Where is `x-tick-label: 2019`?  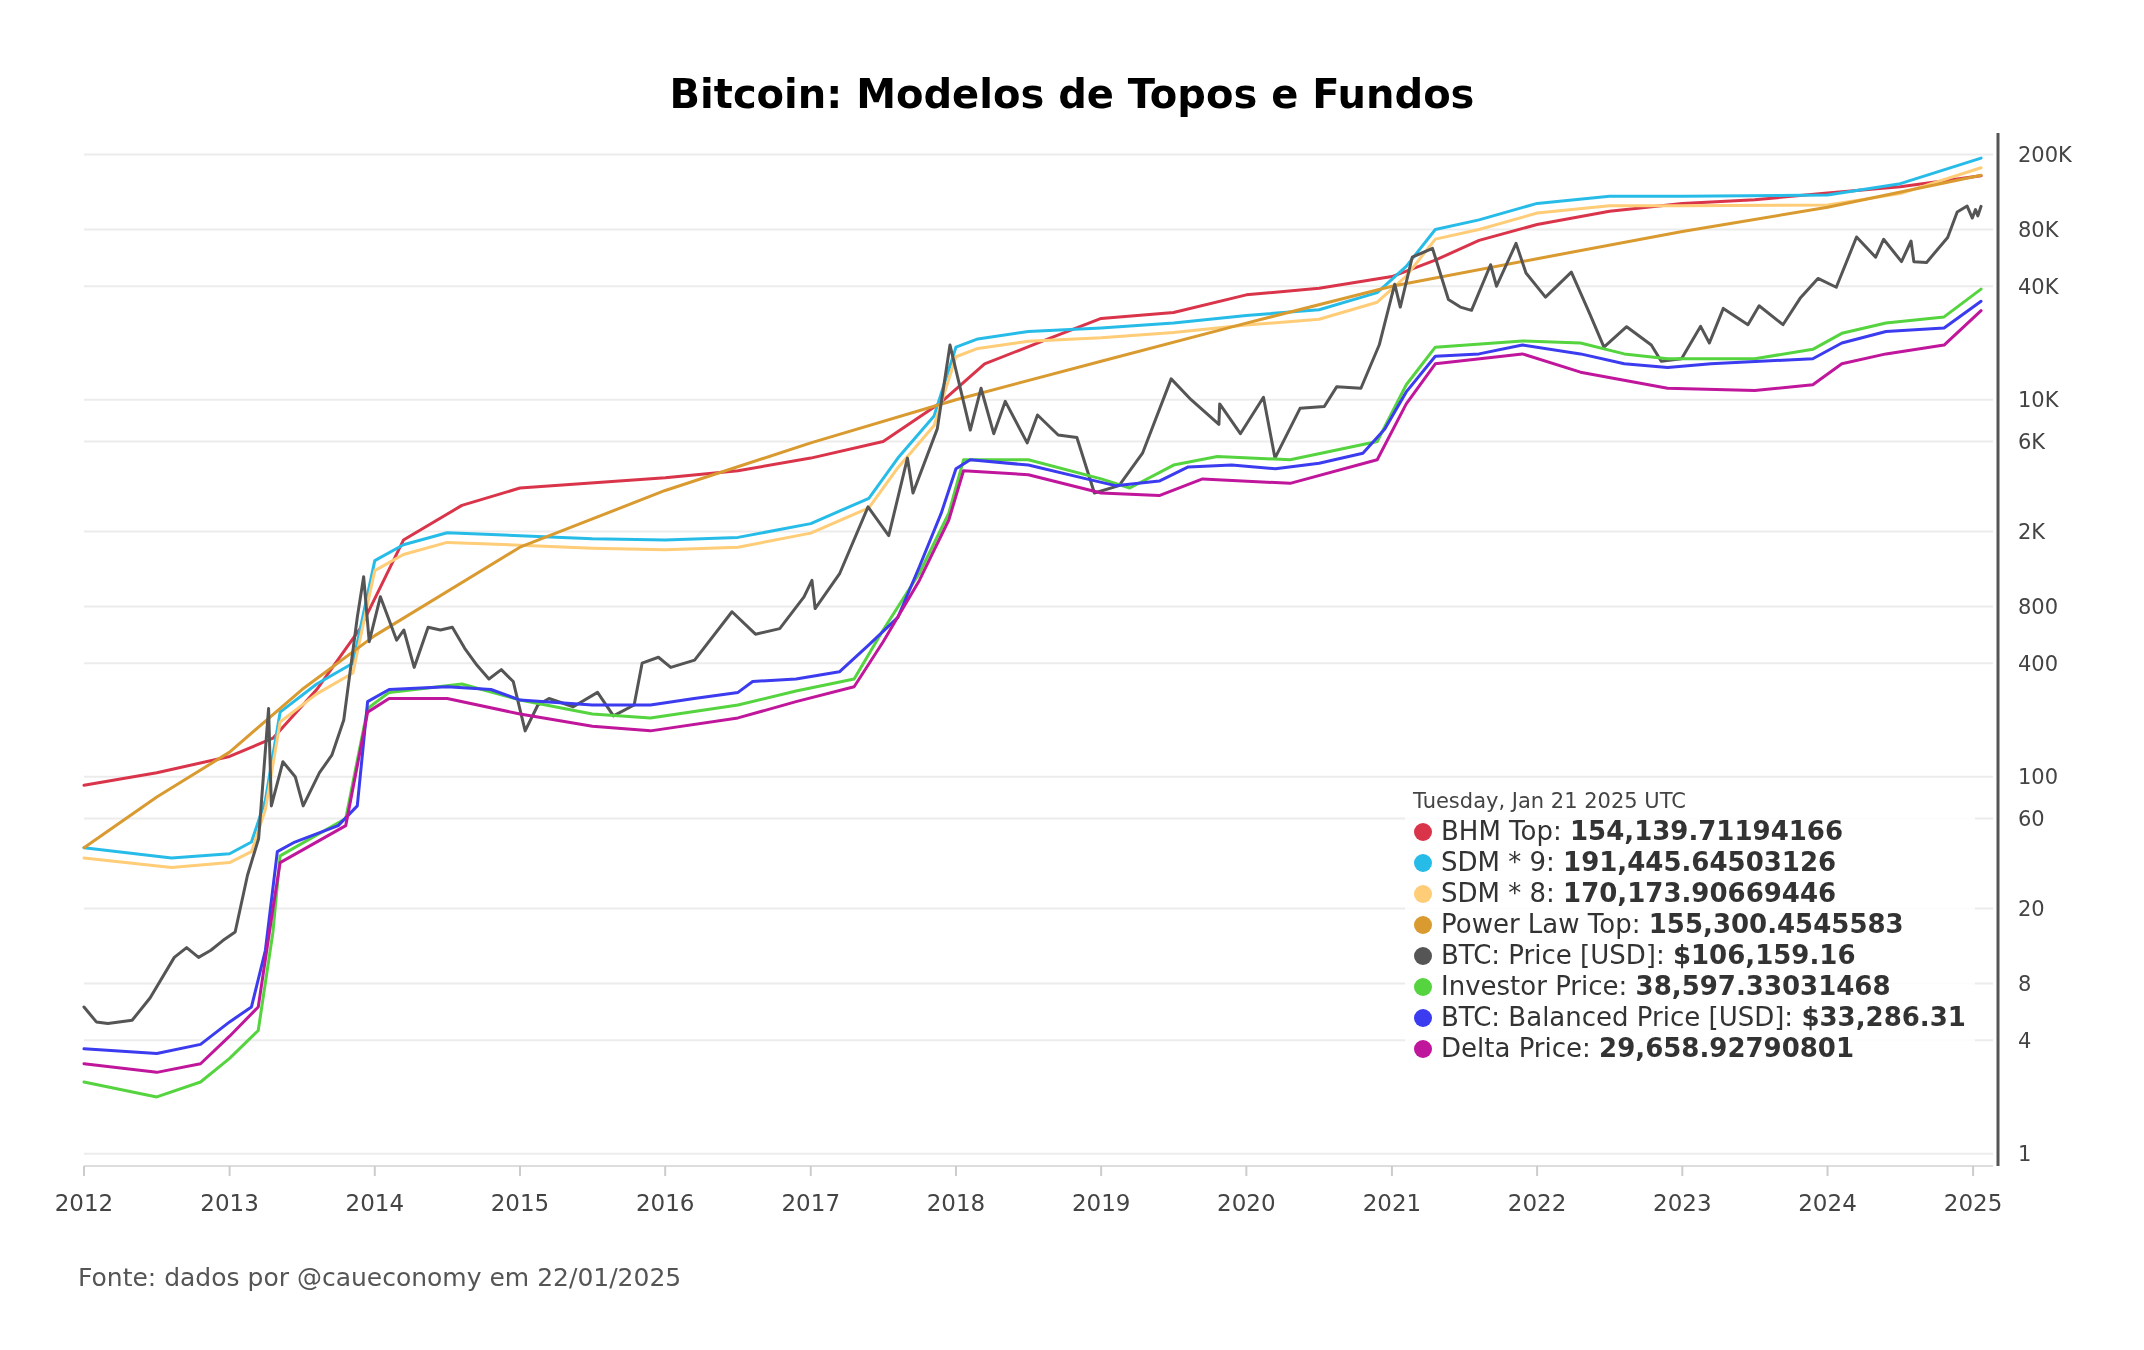 x-tick-label: 2019 is located at coordinates (1101, 1203).